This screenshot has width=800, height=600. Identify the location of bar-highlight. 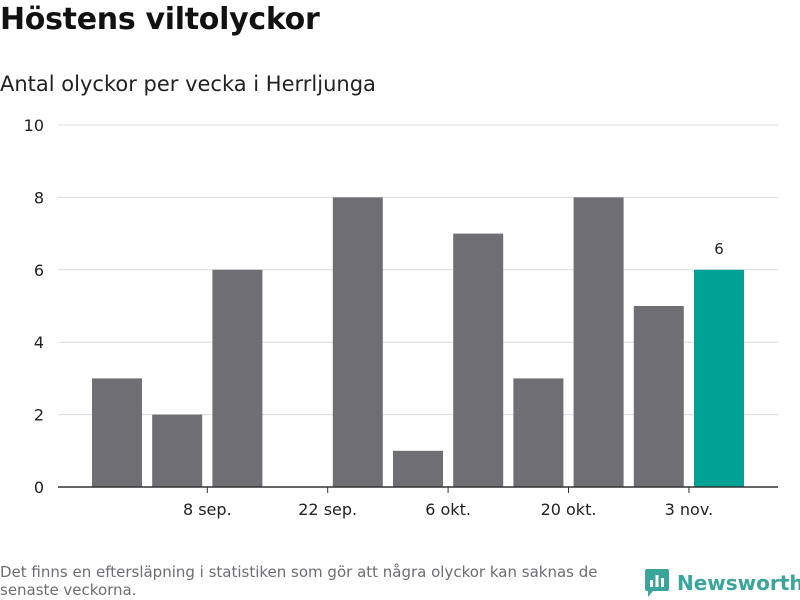
(719, 378).